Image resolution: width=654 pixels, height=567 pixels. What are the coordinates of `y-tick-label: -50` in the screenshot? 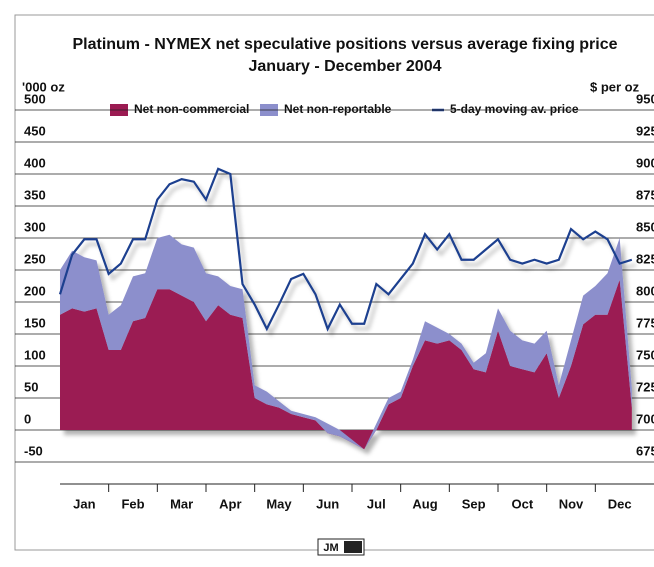 It's located at (33, 450).